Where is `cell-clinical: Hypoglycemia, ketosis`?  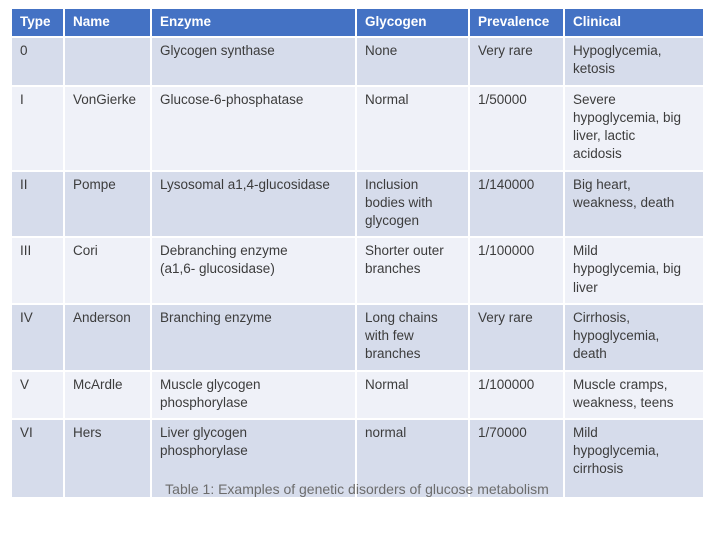 cell-clinical: Hypoglycemia, ketosis is located at coordinates (634, 61).